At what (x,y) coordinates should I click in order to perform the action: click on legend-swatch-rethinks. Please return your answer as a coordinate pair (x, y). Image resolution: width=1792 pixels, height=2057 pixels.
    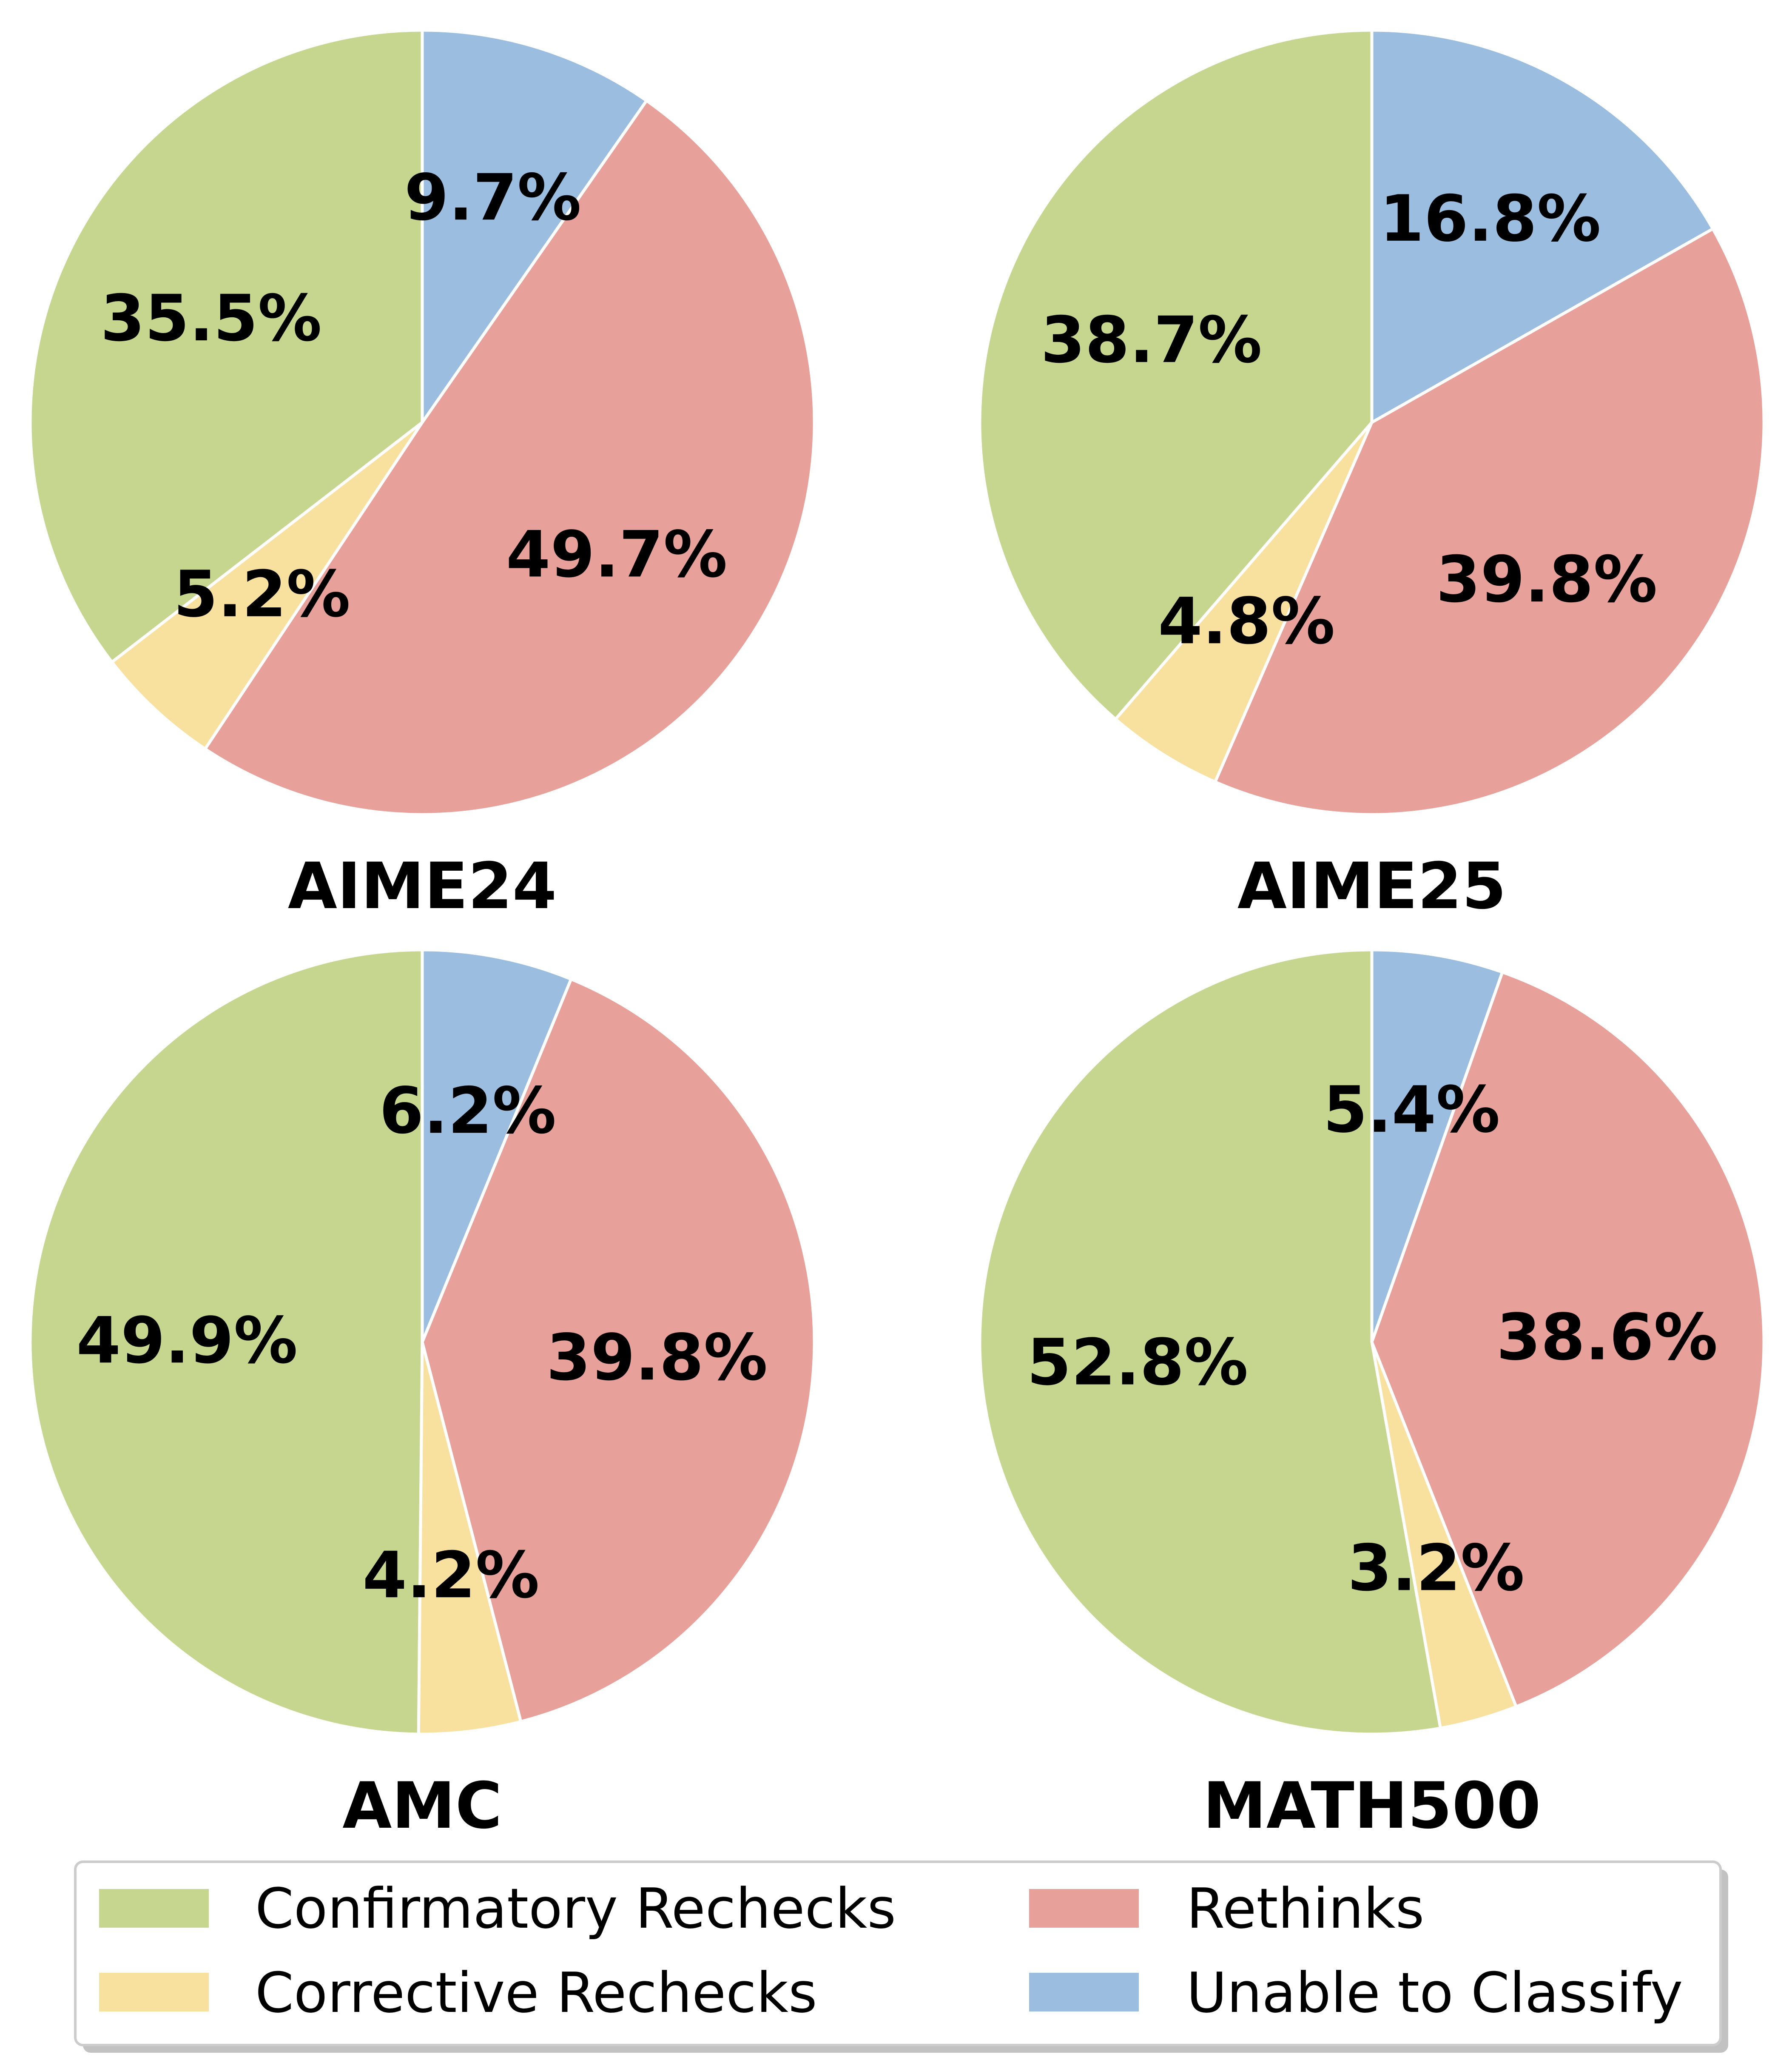
    Looking at the image, I should click on (1084, 1908).